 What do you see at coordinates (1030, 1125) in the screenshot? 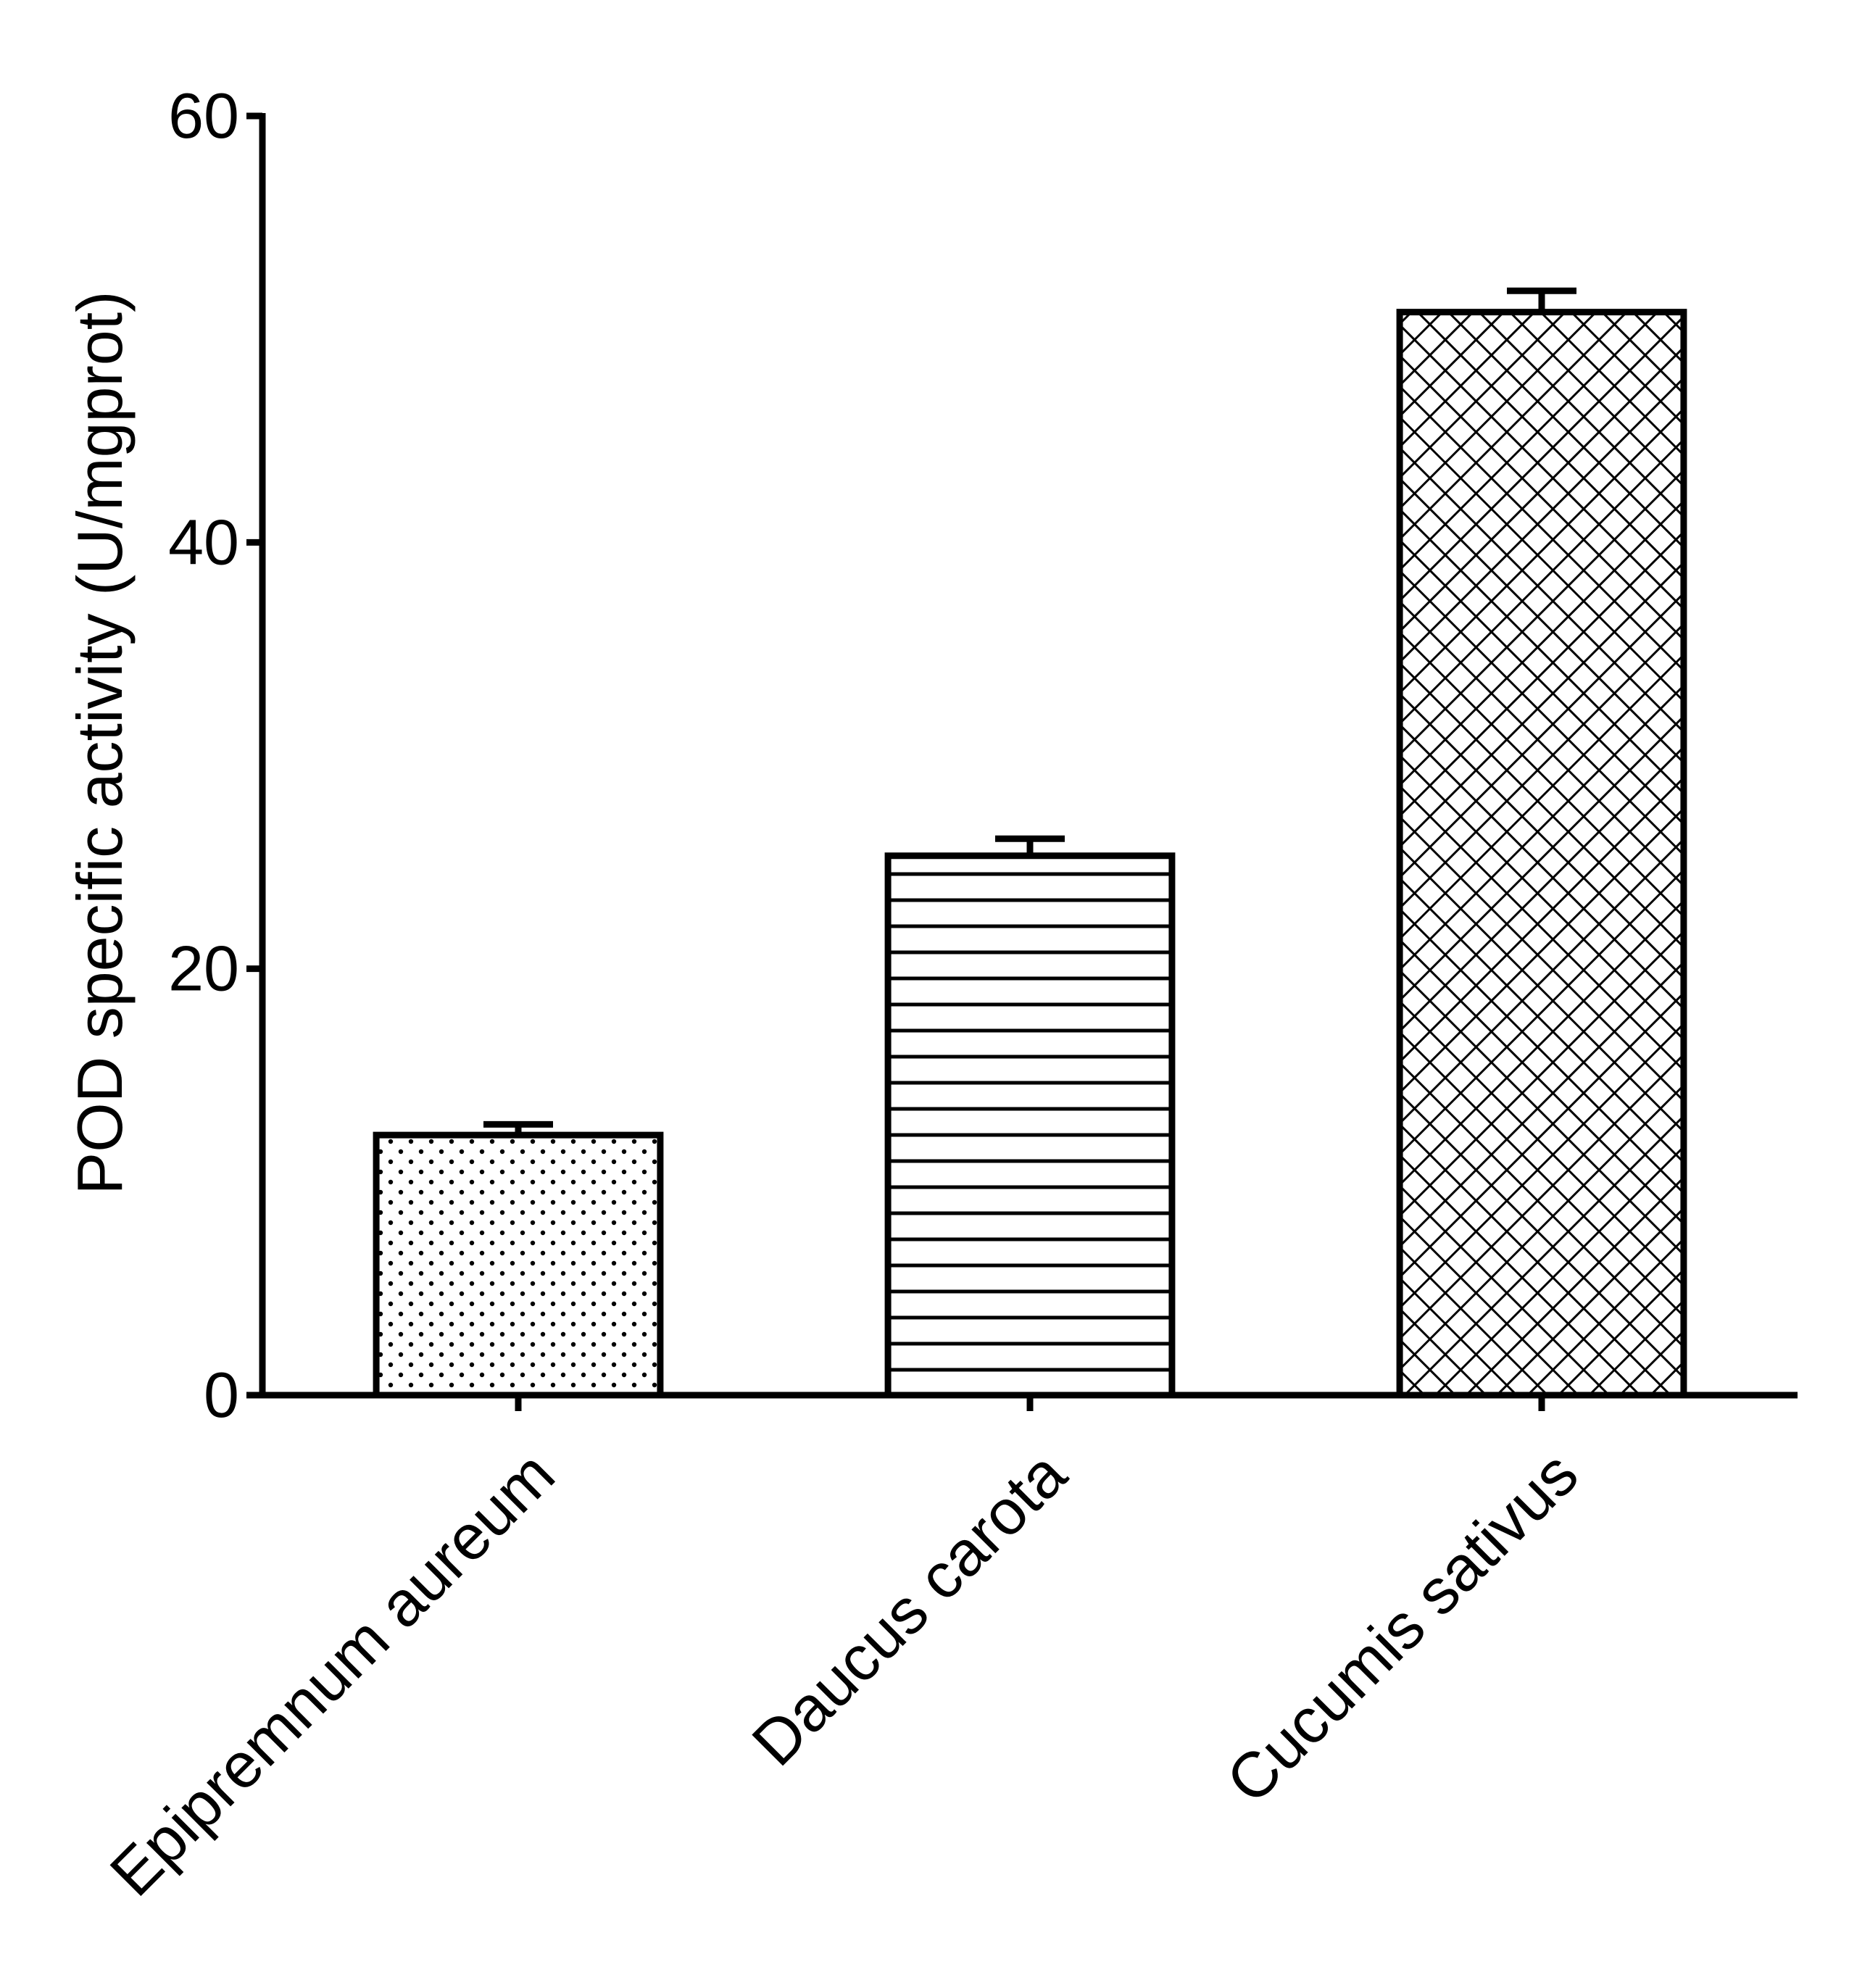
I see `bar-daucus-carota` at bounding box center [1030, 1125].